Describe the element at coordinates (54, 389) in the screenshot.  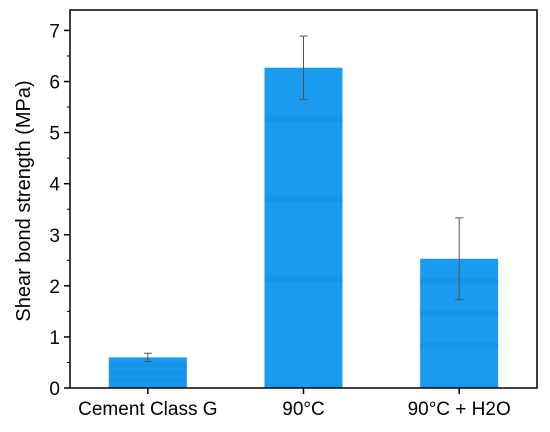
I see `y-tick-label: 0` at that location.